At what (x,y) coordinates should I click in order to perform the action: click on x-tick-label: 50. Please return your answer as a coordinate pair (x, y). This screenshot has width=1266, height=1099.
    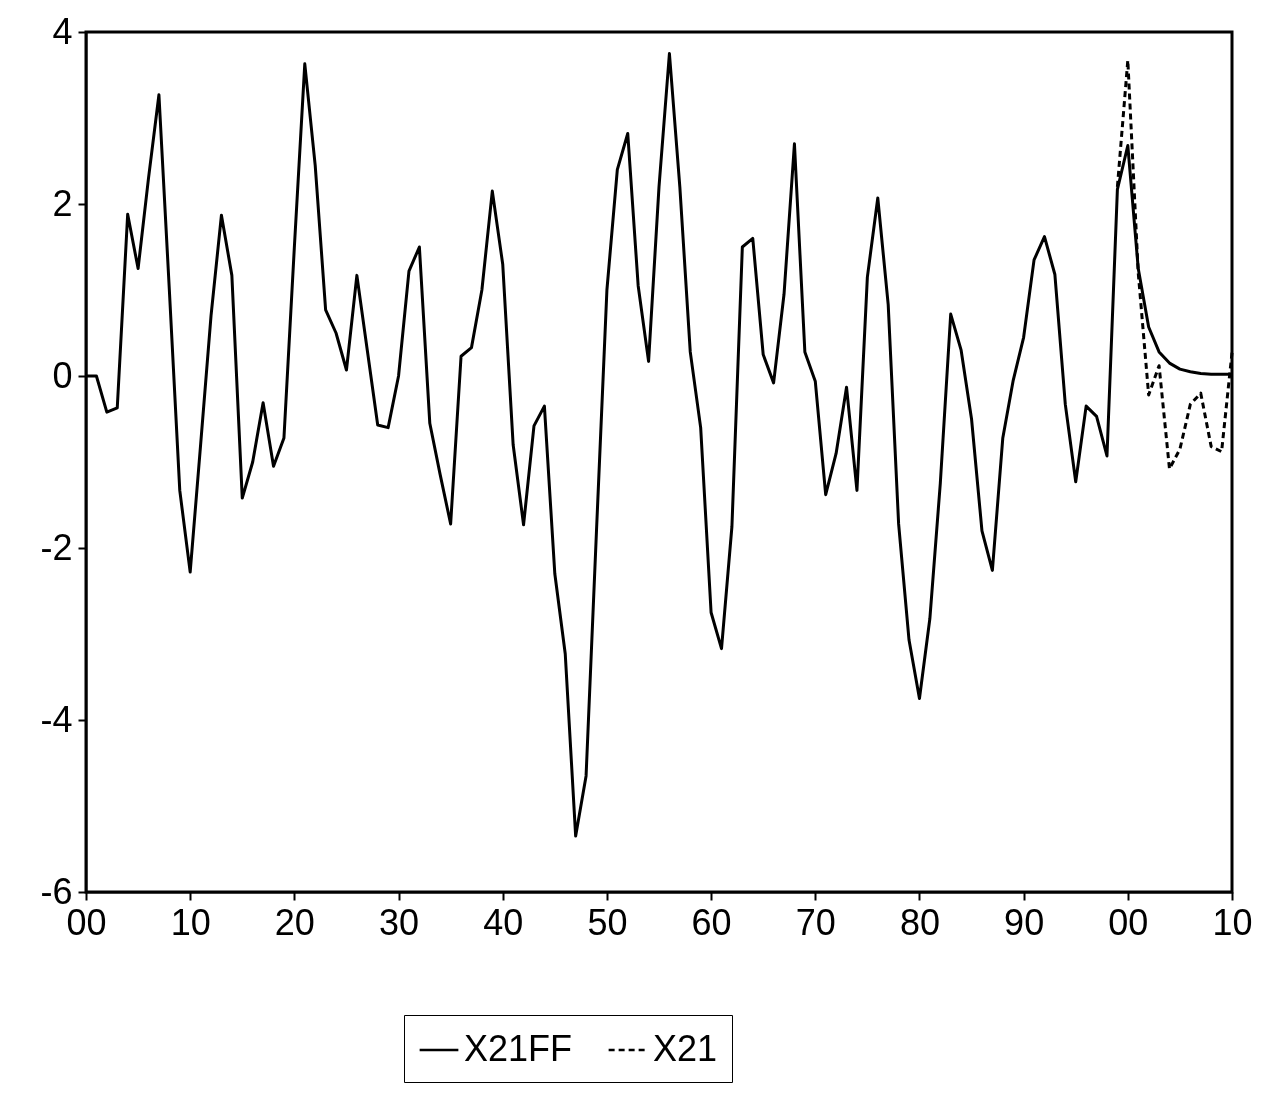
    Looking at the image, I should click on (607, 922).